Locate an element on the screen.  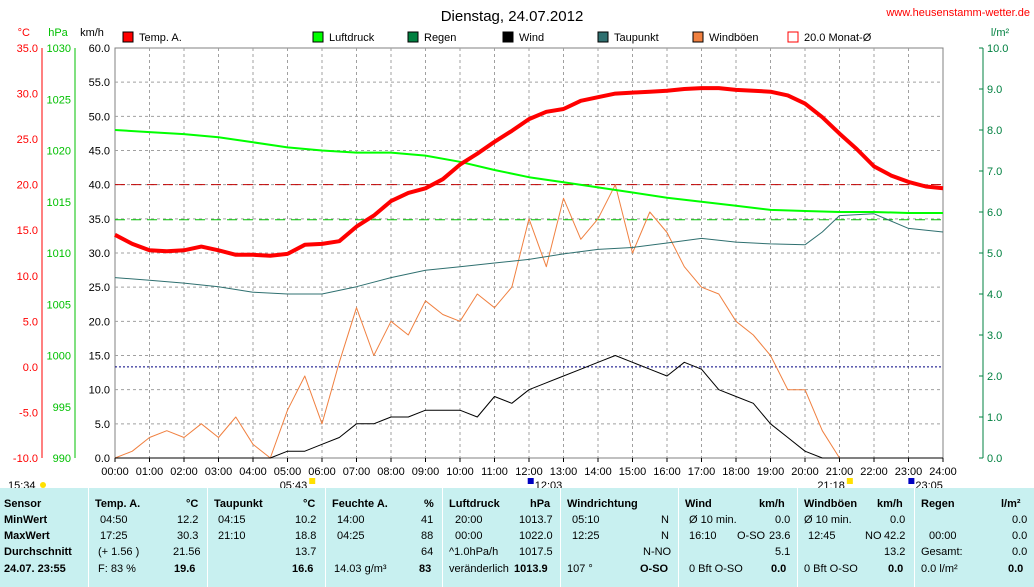
wind-axis-label: 35.0 is located at coordinates (99, 220).